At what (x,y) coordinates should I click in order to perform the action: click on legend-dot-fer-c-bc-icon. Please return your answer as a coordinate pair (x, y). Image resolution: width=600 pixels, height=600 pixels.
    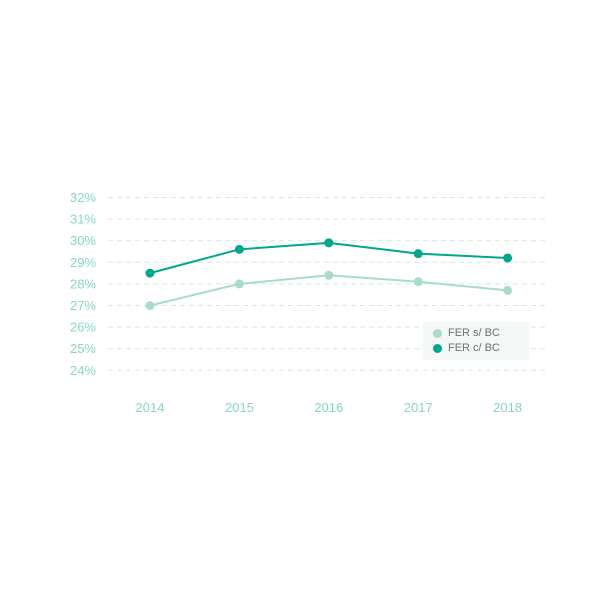
    Looking at the image, I should click on (437, 348).